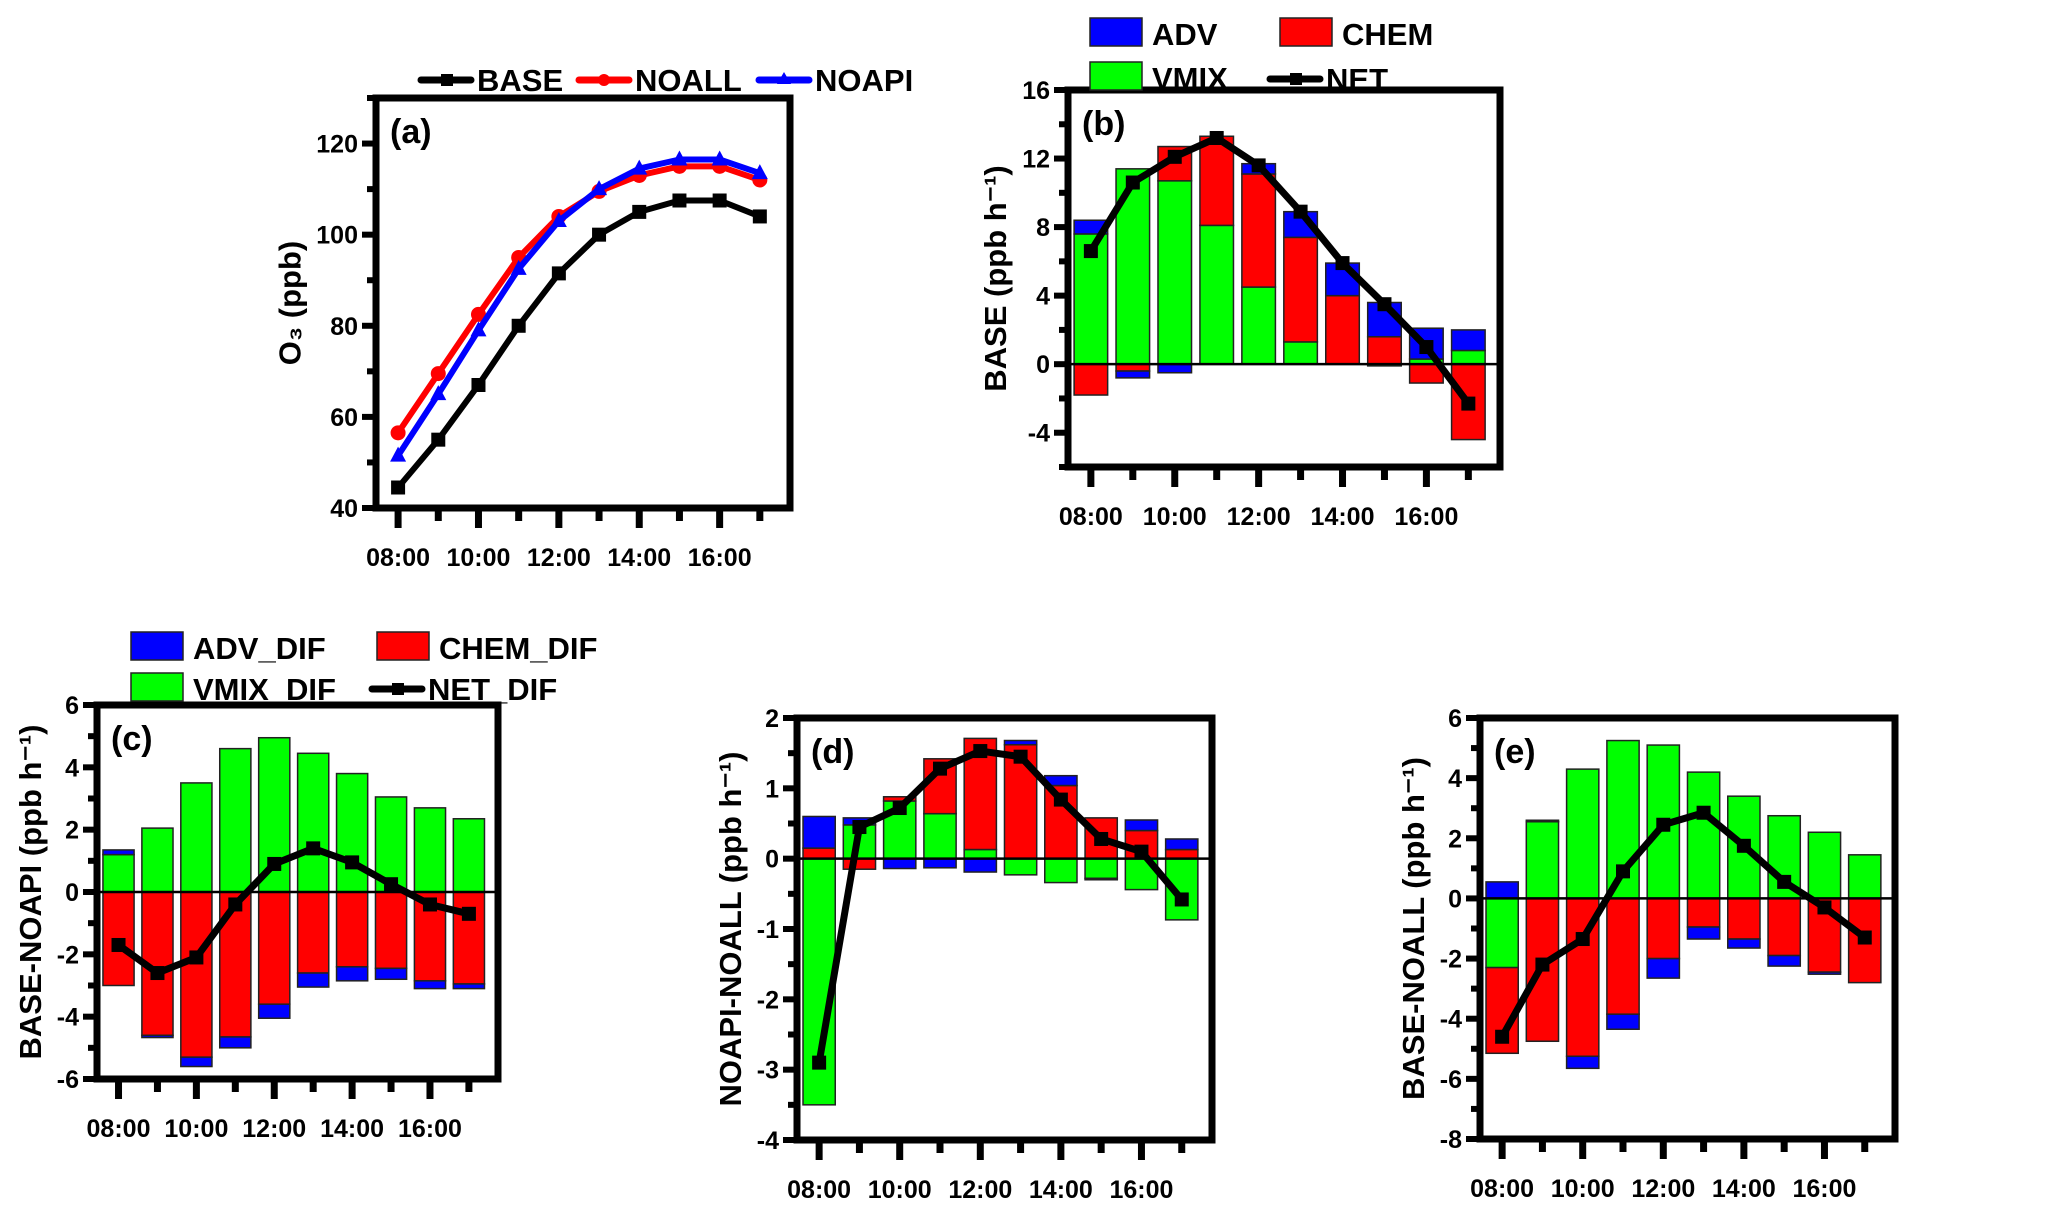 This screenshot has height=1227, width=2067. Describe the element at coordinates (1413, 928) in the screenshot. I see `y-axis-label: BASE-NOALL (ppb h⁻¹)` at that location.